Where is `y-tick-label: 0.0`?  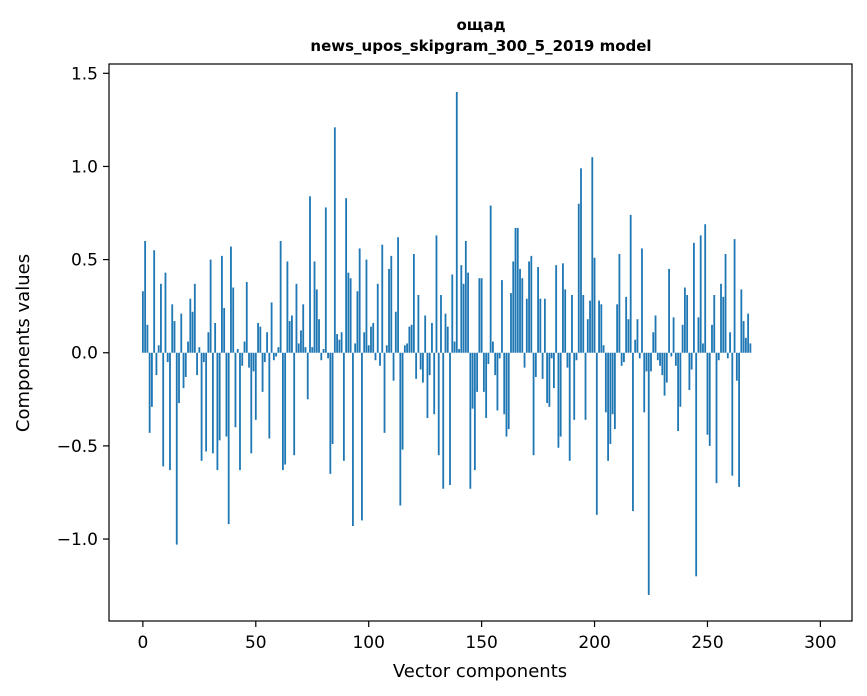
y-tick-label: 0.0 is located at coordinates (84, 354).